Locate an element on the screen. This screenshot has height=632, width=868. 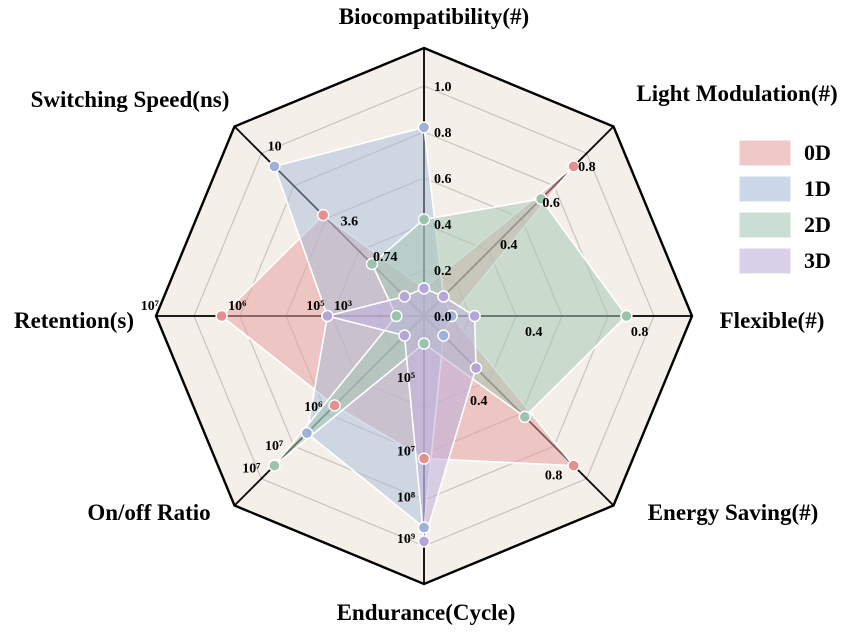
tick-label-light-modulation: 0.6 is located at coordinates (551, 203).